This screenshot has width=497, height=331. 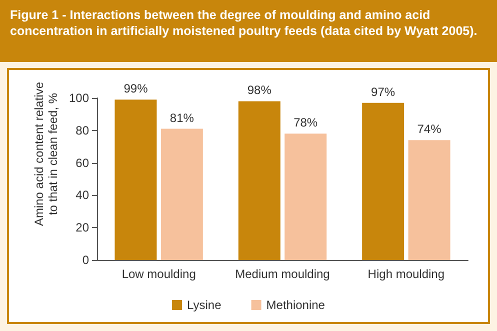 I want to click on data-label: 81%, so click(x=182, y=117).